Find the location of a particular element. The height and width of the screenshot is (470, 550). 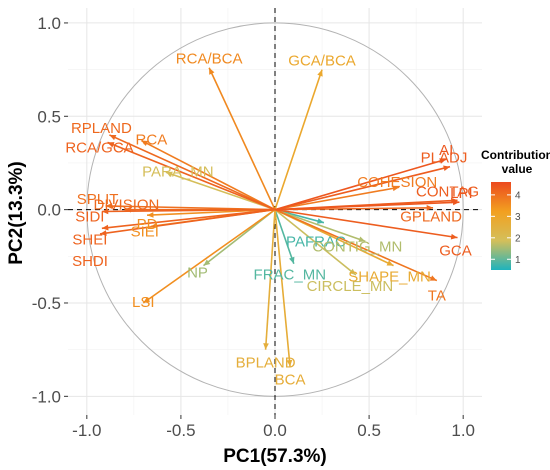

arrow-shaft-cohesion is located at coordinates (337, 198).